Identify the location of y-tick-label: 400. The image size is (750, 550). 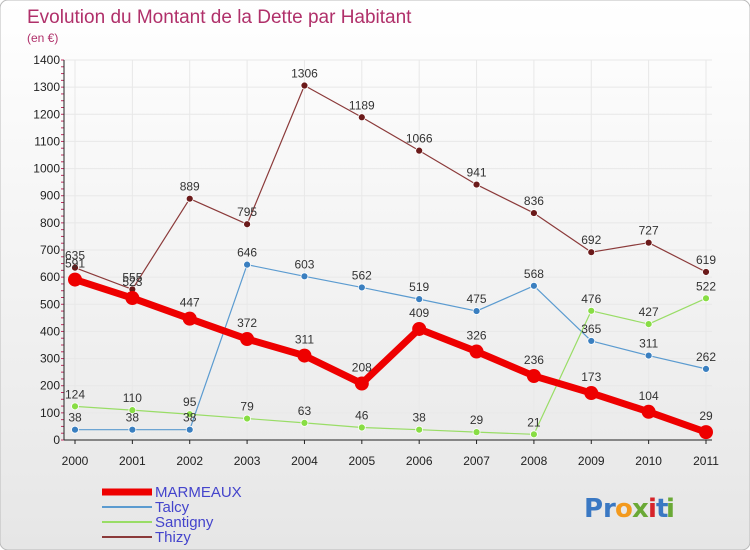
(50, 331).